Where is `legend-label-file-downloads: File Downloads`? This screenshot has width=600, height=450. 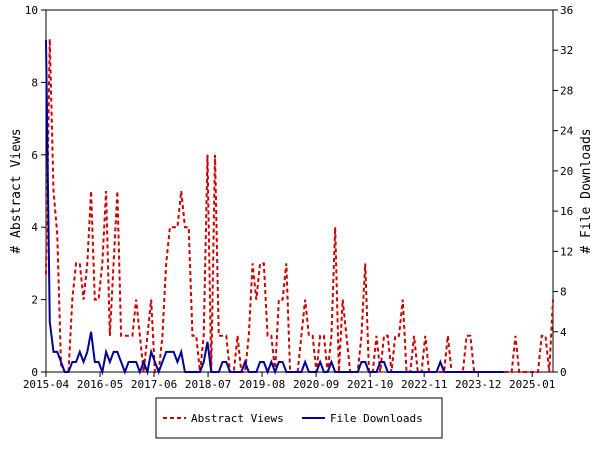 legend-label-file-downloads: File Downloads is located at coordinates (376, 418).